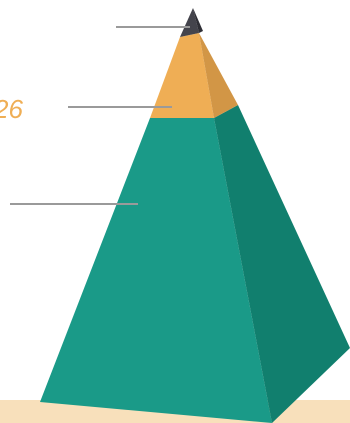 This screenshot has height=423, width=350. Describe the element at coordinates (198, 20) in the screenshot. I see `pyramid-tier-top-side` at that location.